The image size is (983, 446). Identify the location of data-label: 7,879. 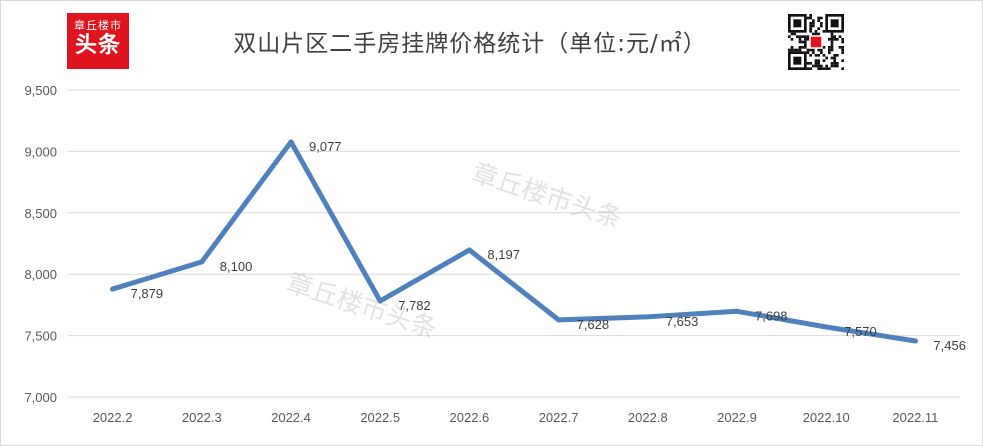
(147, 293).